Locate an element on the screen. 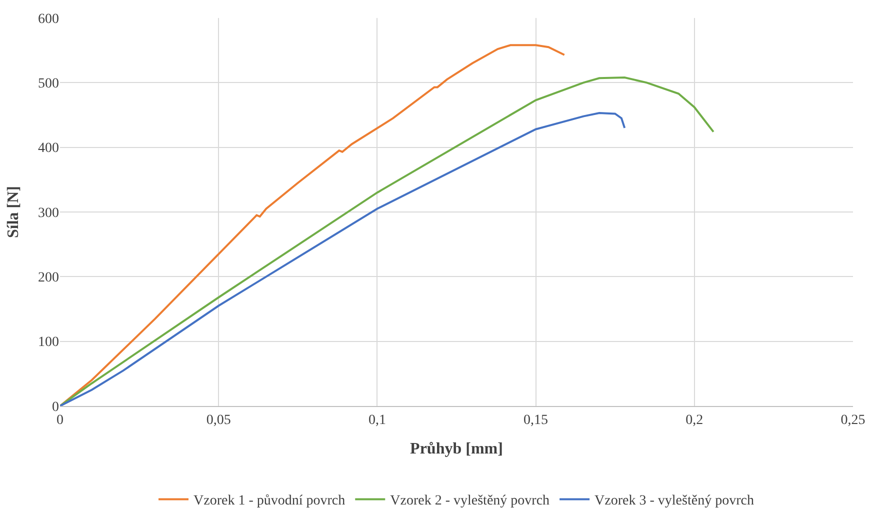  y-tick-label: 500 is located at coordinates (48, 84).